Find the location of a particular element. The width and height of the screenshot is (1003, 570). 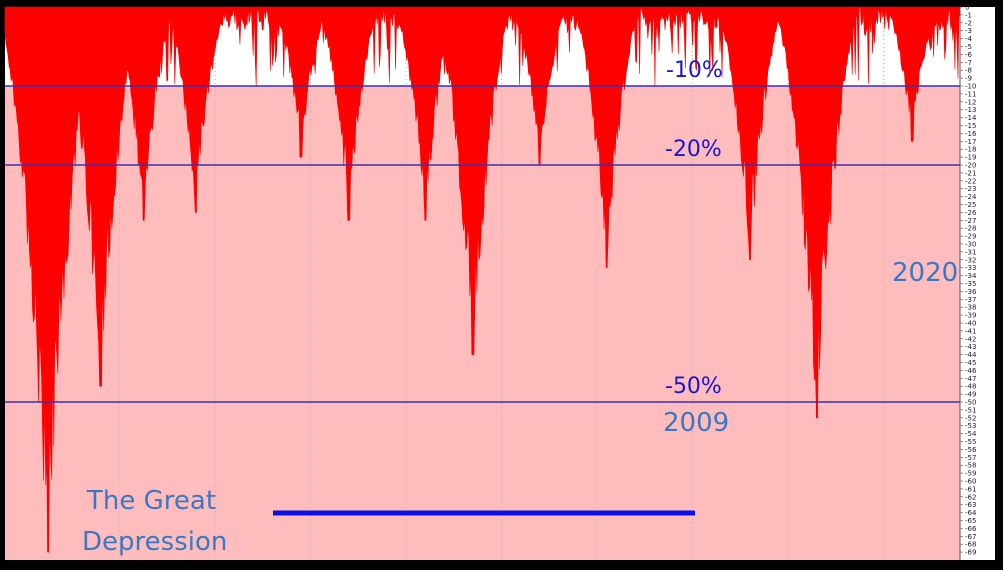

y-tick-label: -50 is located at coordinates (970, 403).